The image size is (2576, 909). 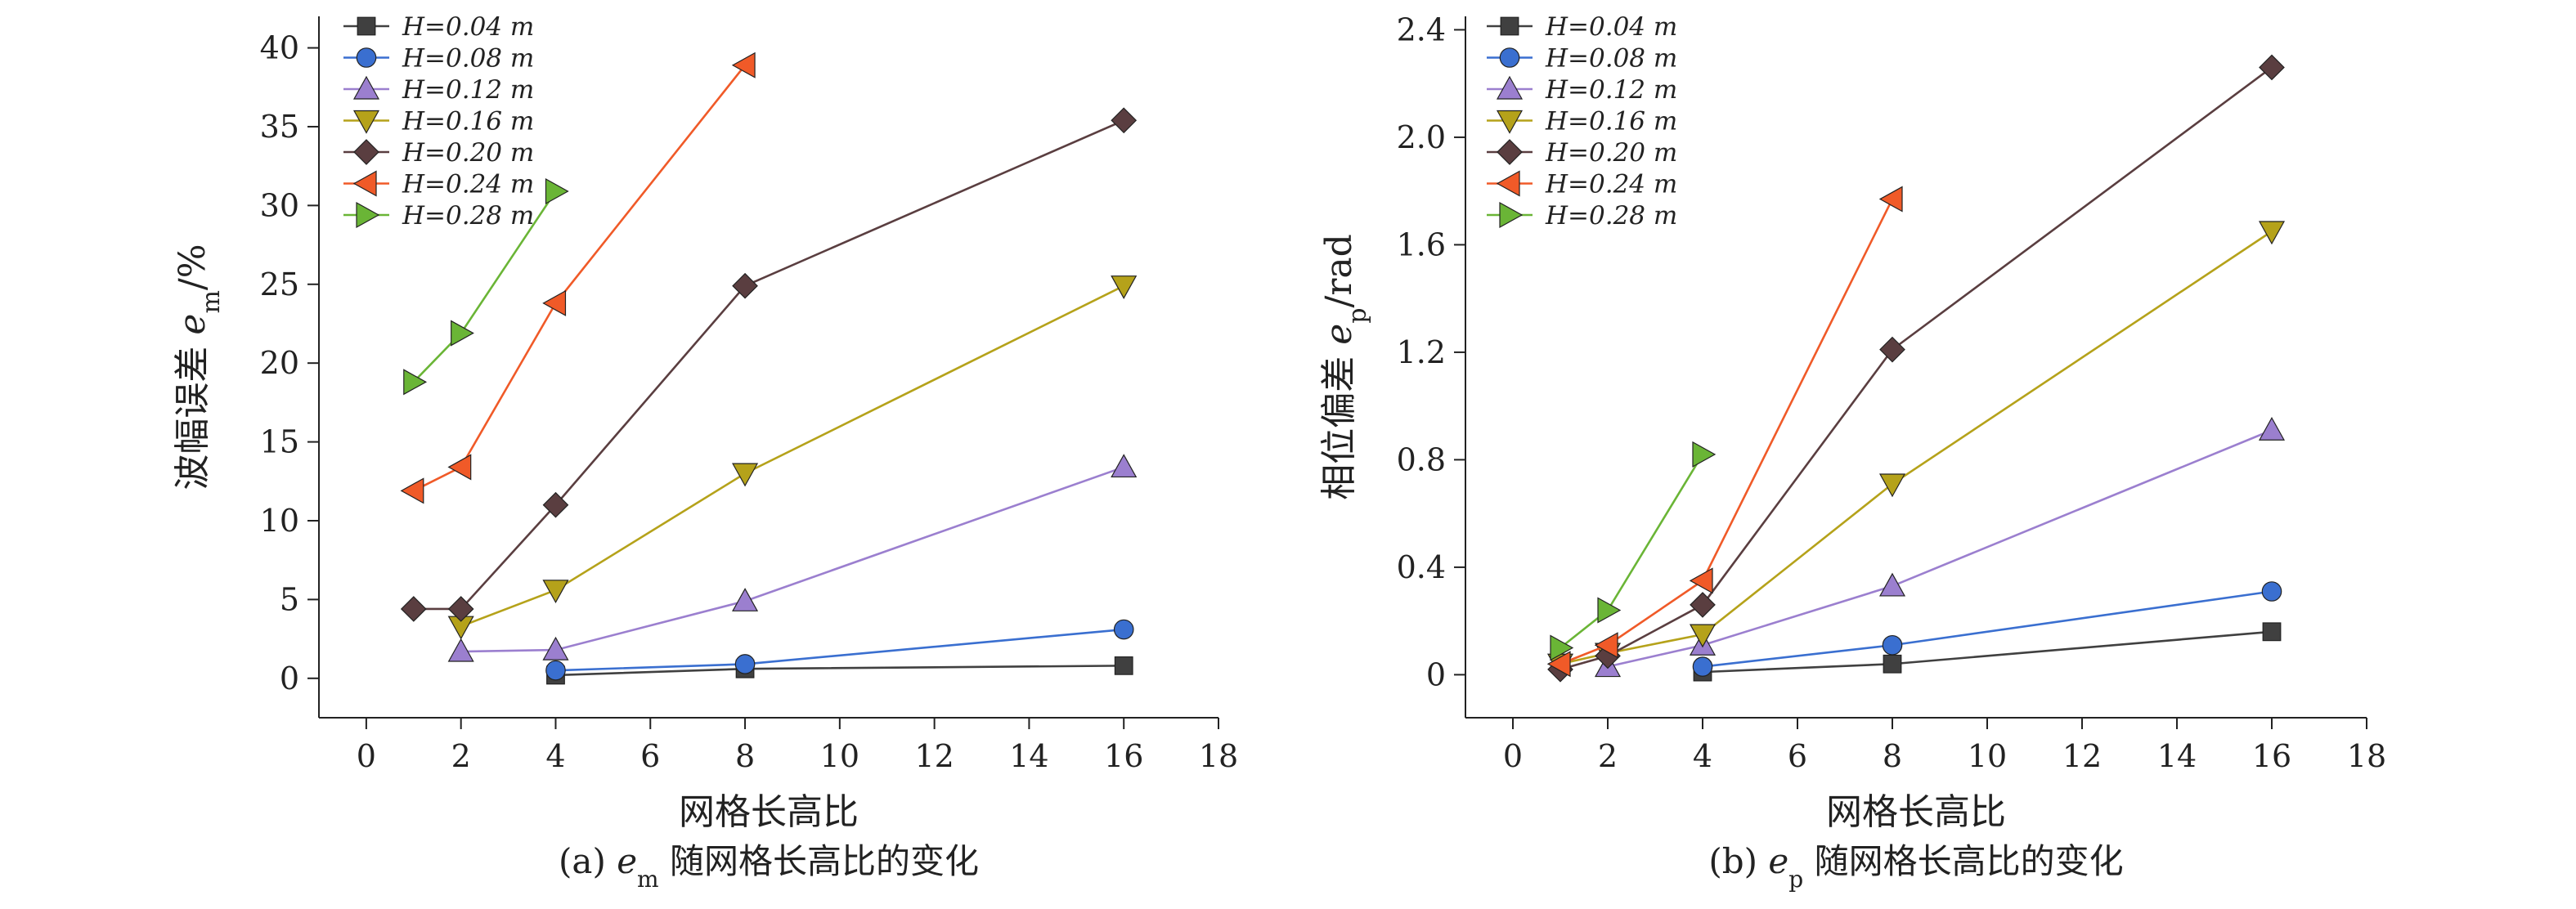 I want to click on legend-label: H=0.16 m, so click(x=1611, y=122).